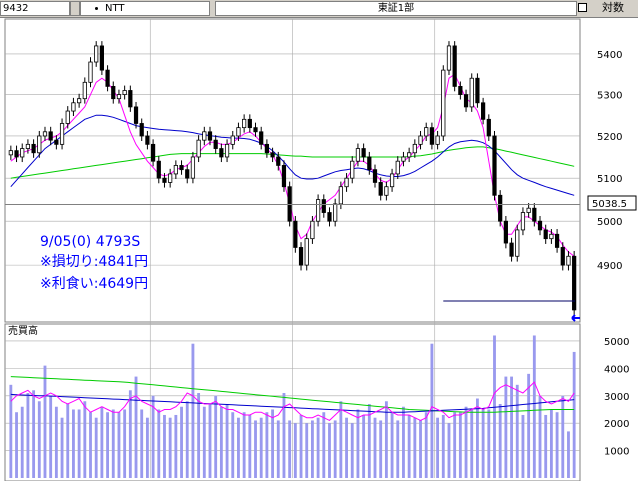  What do you see at coordinates (616, 369) in the screenshot?
I see `volume-tick-label: 4000` at bounding box center [616, 369].